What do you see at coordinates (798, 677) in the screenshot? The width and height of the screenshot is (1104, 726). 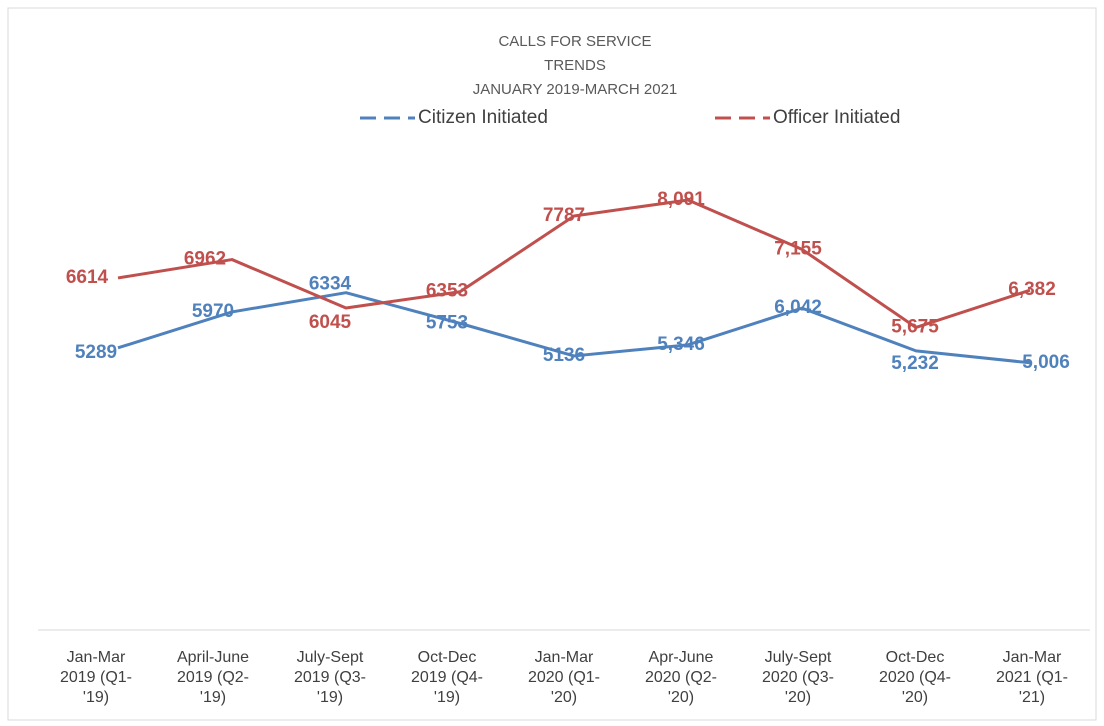 I see `x-tick-label: July-Sept 2020 (Q3-'20)` at bounding box center [798, 677].